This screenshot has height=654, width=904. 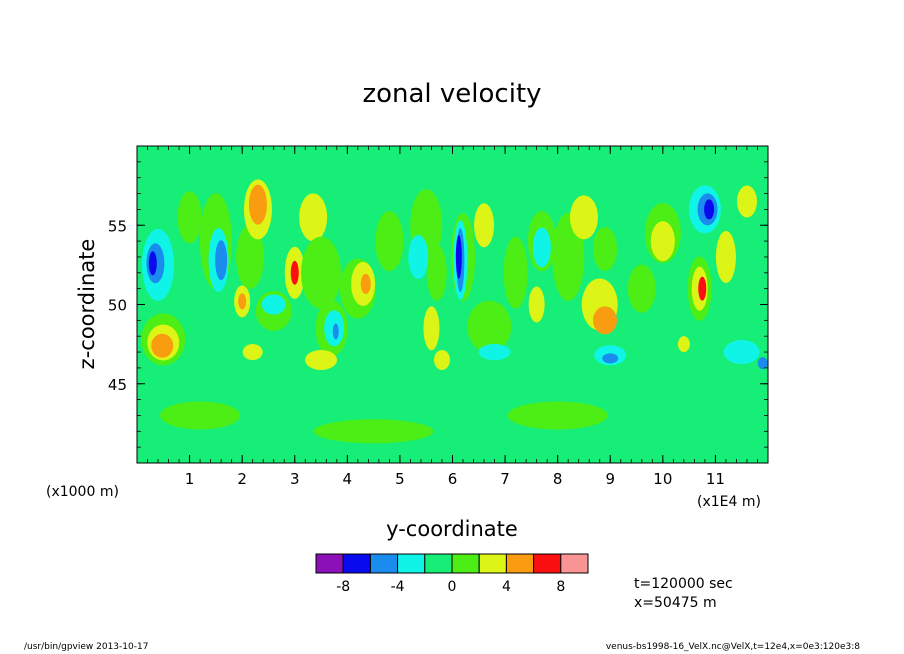 What do you see at coordinates (675, 603) in the screenshot?
I see `position-note: x=50475 m` at bounding box center [675, 603].